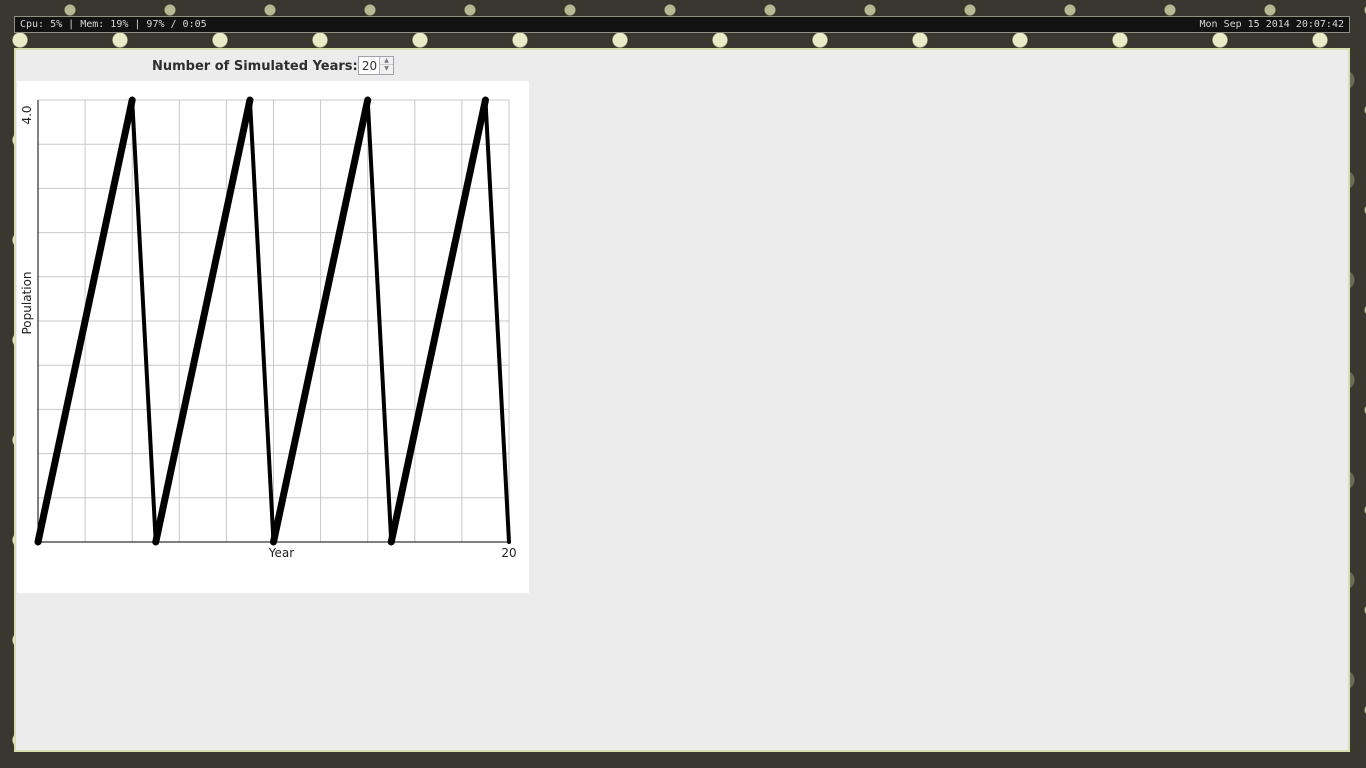 This screenshot has width=1366, height=768. I want to click on spin-down-button: ▼, so click(386, 69).